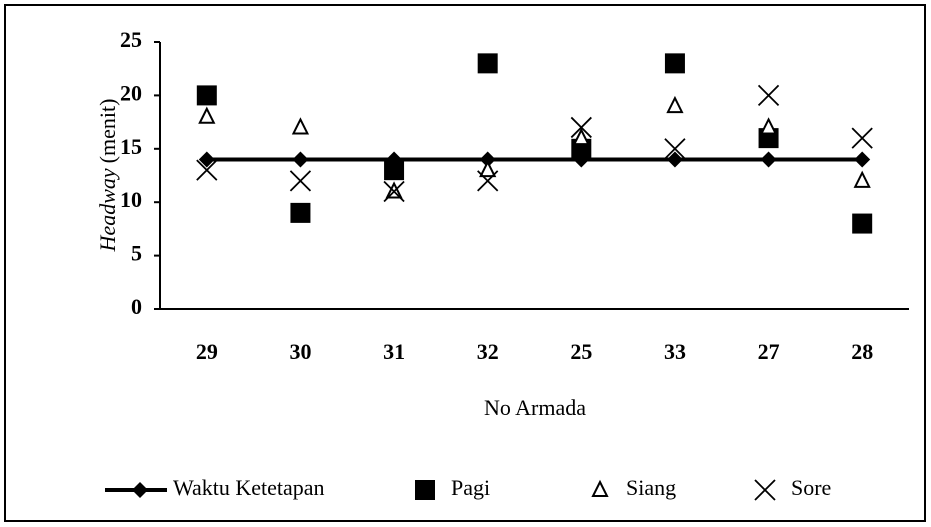 This screenshot has width=931, height=527. Describe the element at coordinates (131, 92) in the screenshot. I see `y-tick-label: 20` at that location.